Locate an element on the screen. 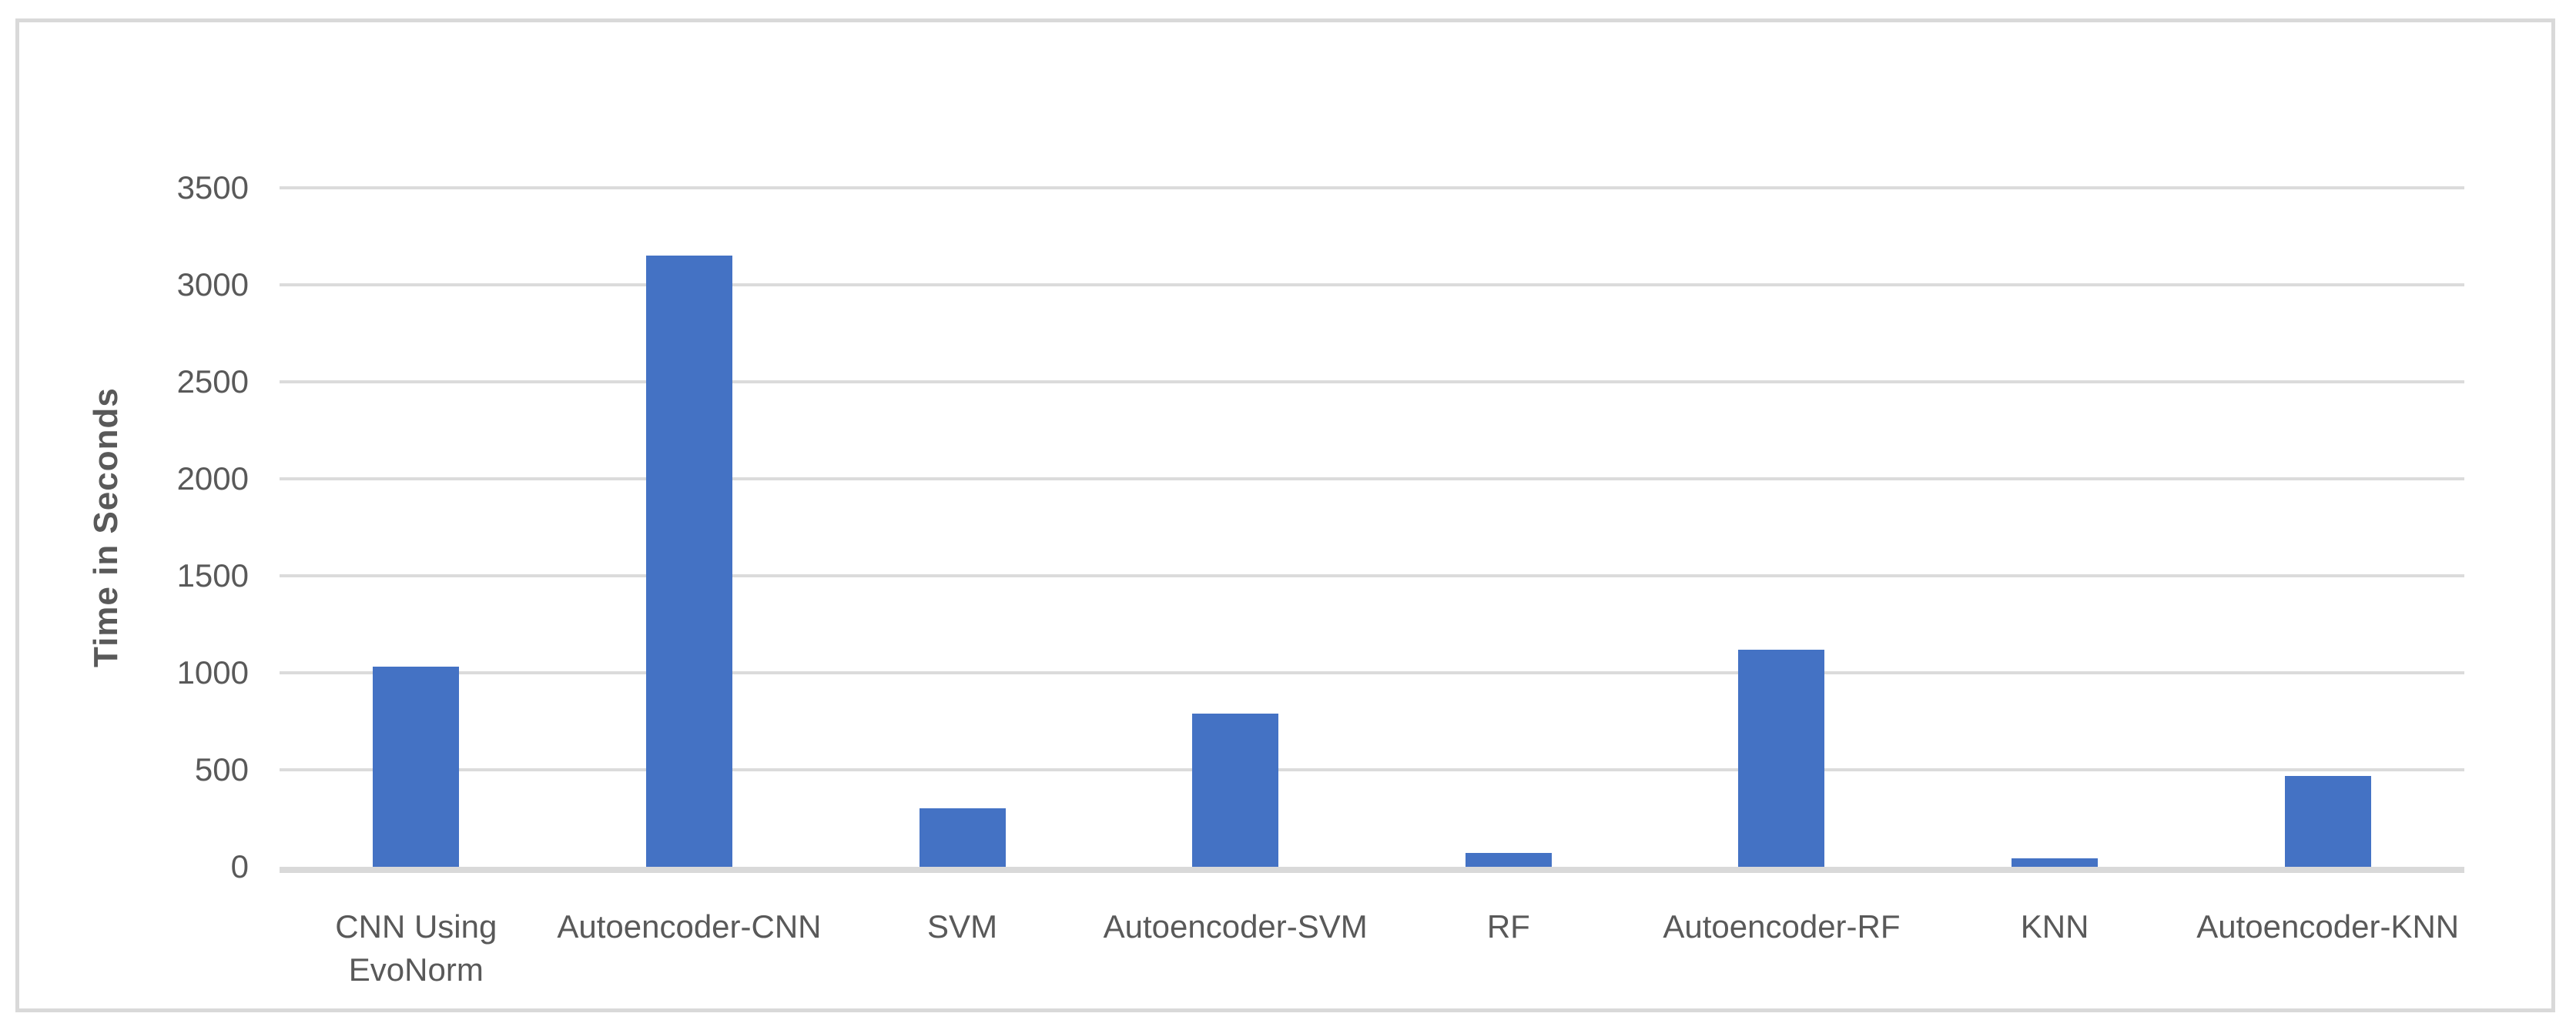 The image size is (2576, 1030). x-label-0: CNN Using EvoNorm is located at coordinates (416, 948).